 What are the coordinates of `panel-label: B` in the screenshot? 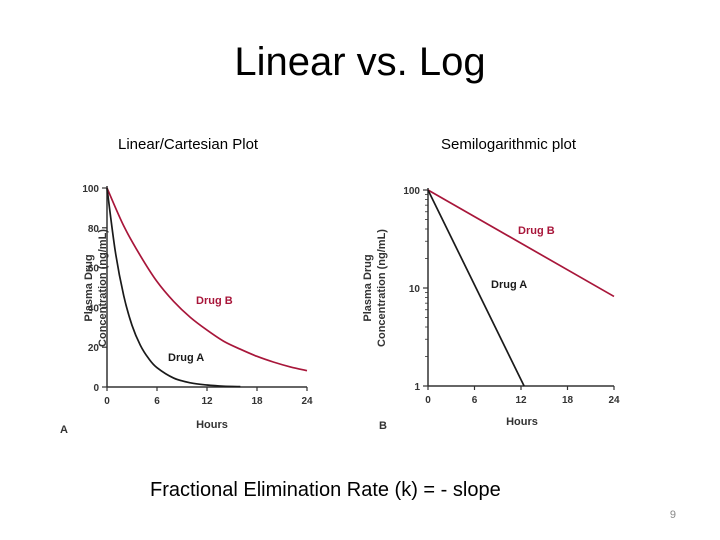 It's located at (383, 426).